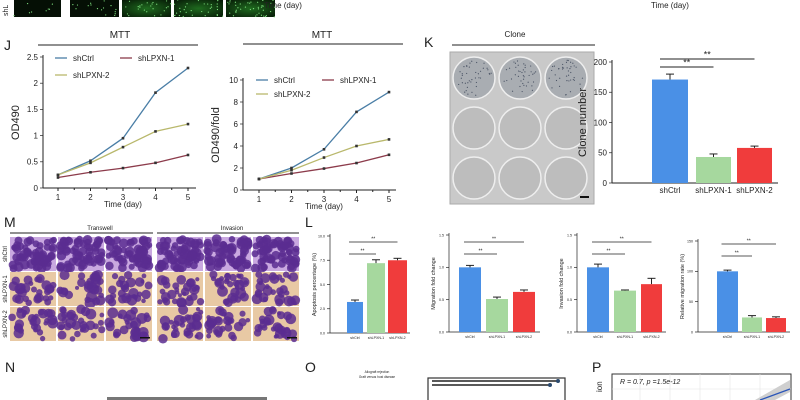  I want to click on o-label-2: Graft versus host disease, so click(377, 377).